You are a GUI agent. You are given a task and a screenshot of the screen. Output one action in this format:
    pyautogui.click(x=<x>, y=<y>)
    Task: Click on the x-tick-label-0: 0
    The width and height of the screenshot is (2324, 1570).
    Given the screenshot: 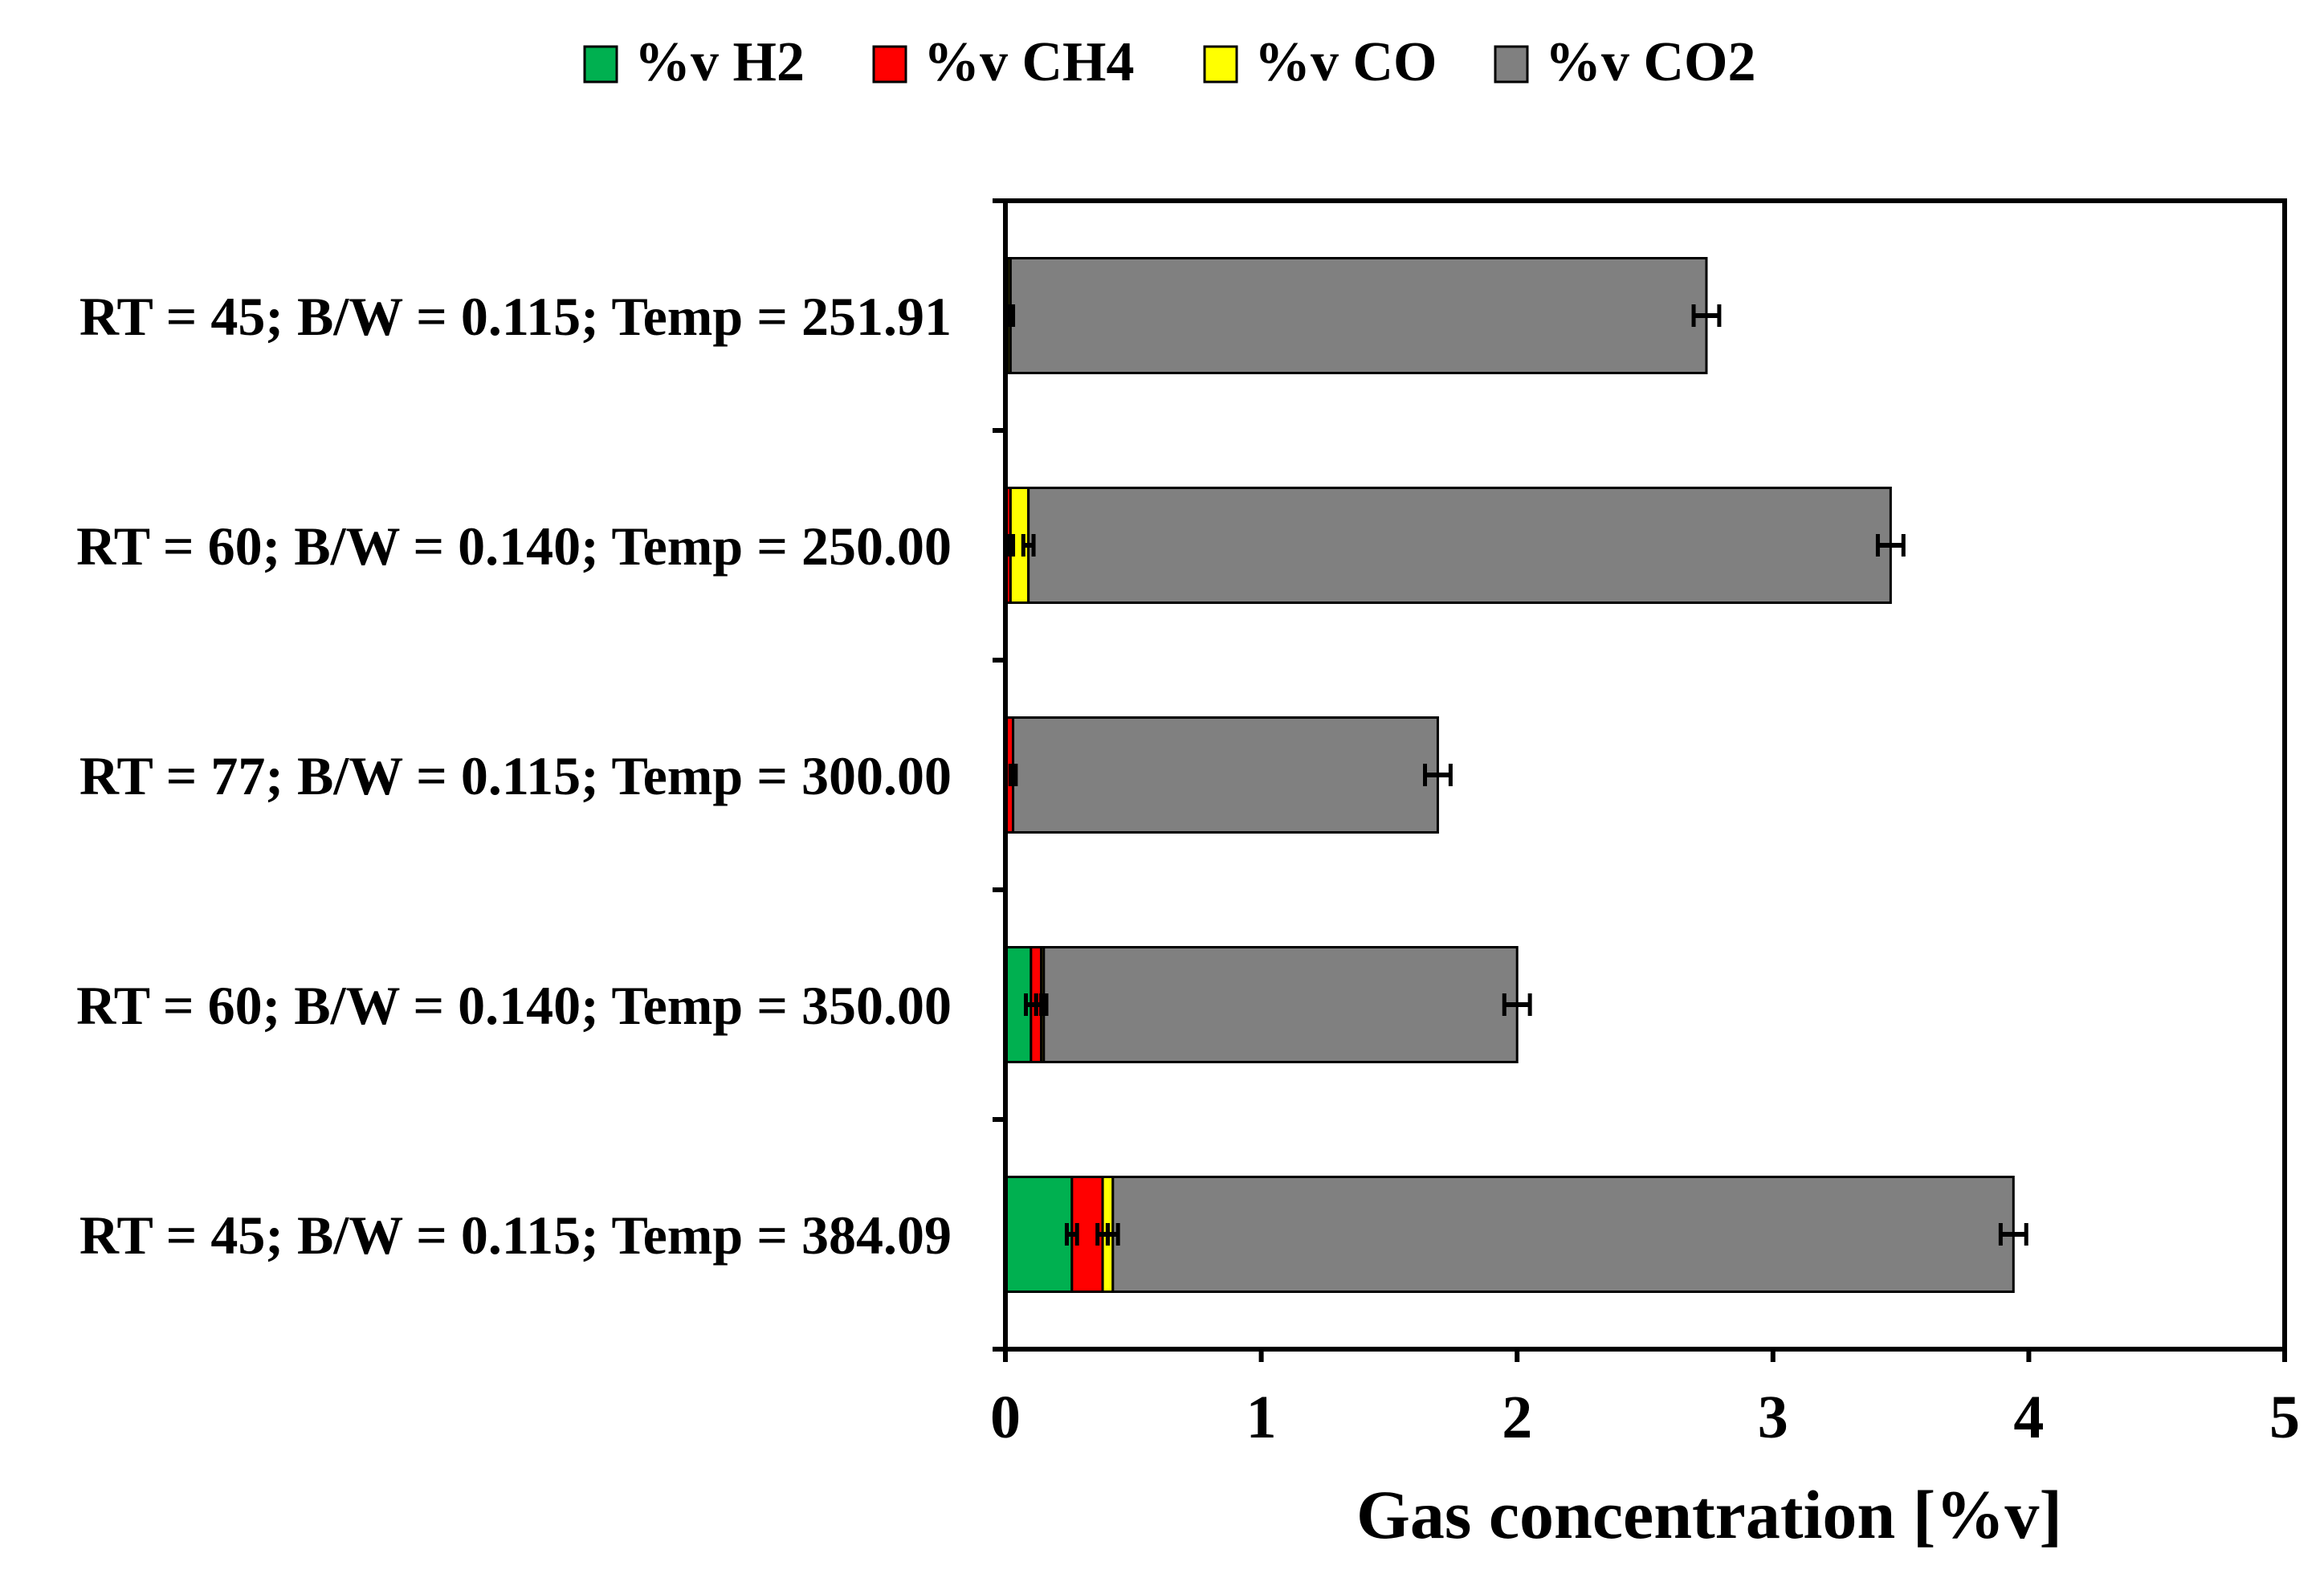 What is the action you would take?
    pyautogui.click(x=1006, y=1418)
    